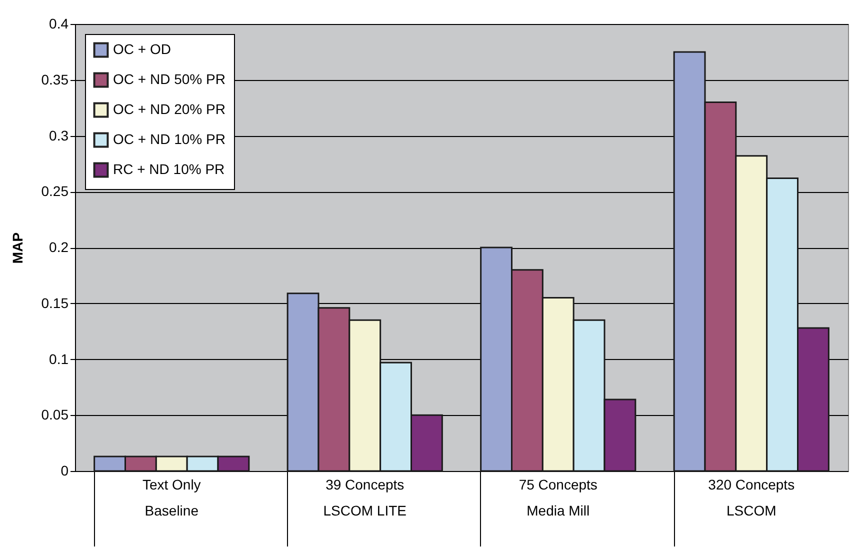  Describe the element at coordinates (59, 247) in the screenshot. I see `y-tick-label: 0.2` at that location.